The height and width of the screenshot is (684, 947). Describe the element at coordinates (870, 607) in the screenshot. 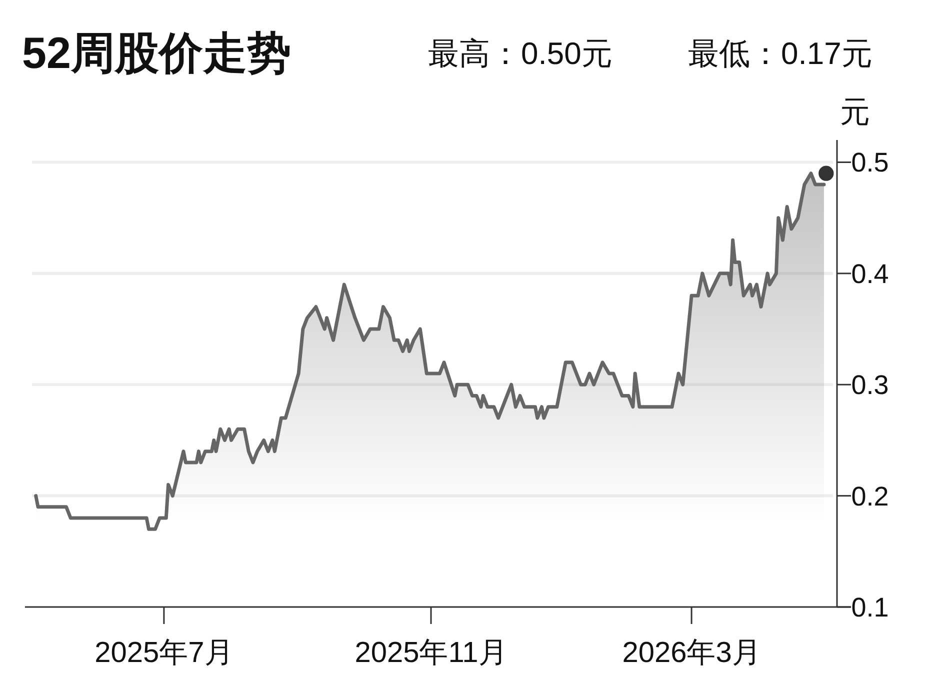

I see `y-tick-label: 0.1` at that location.